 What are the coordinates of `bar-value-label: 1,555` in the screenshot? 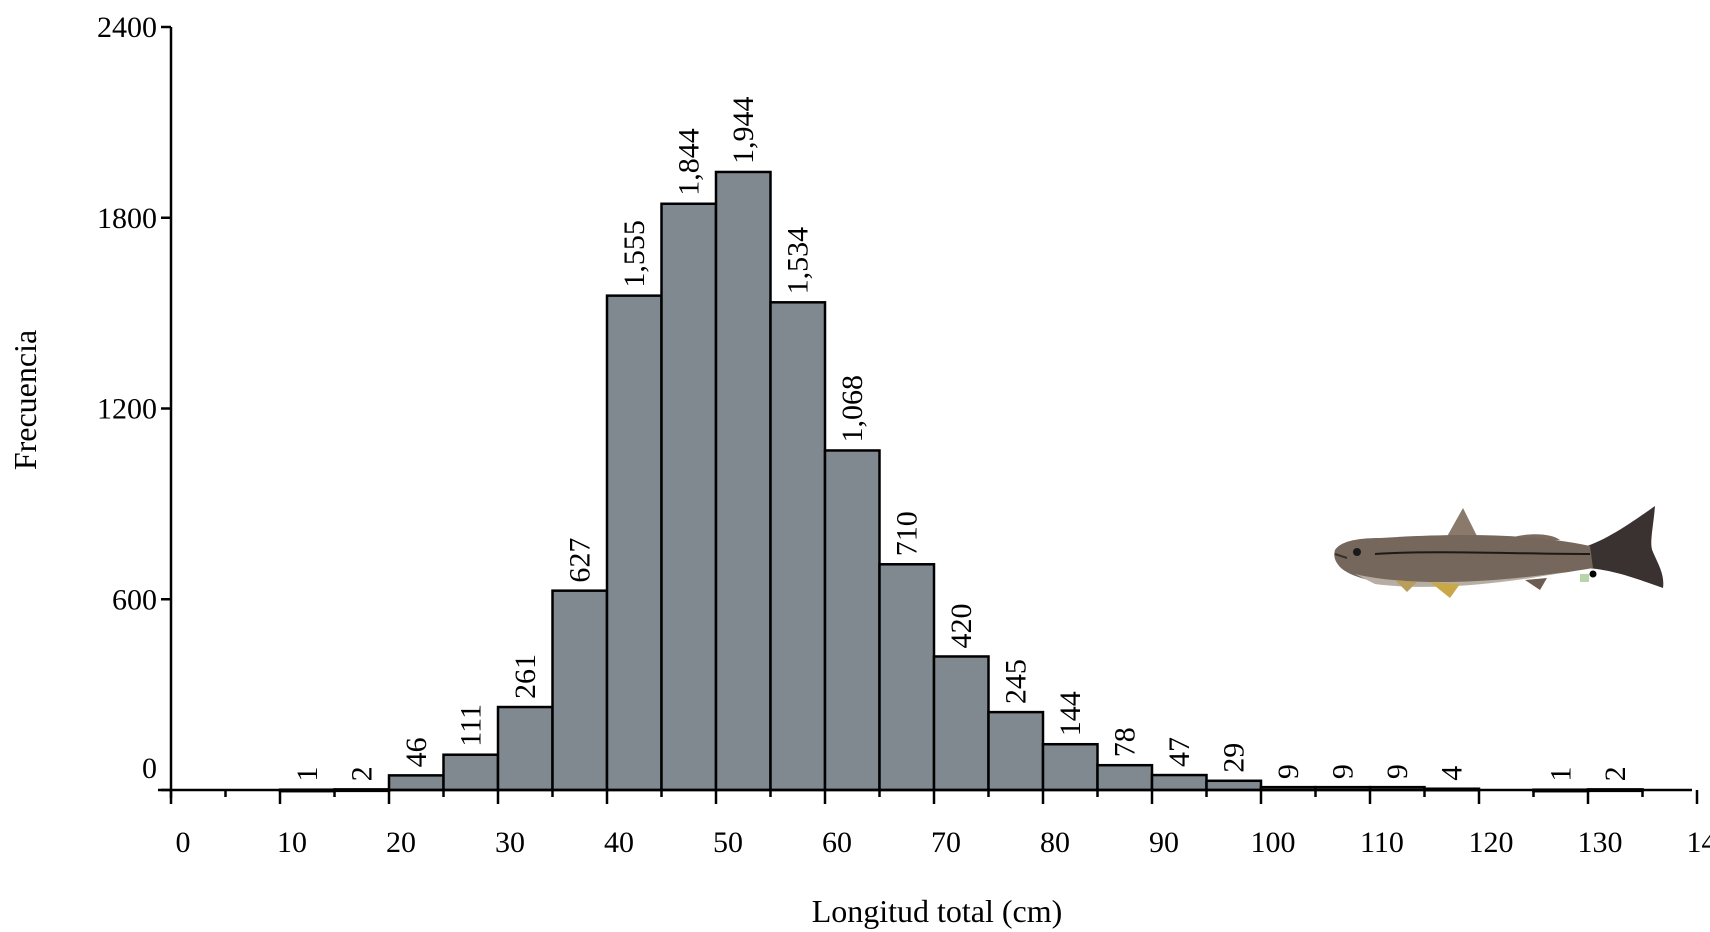 It's located at (634, 254).